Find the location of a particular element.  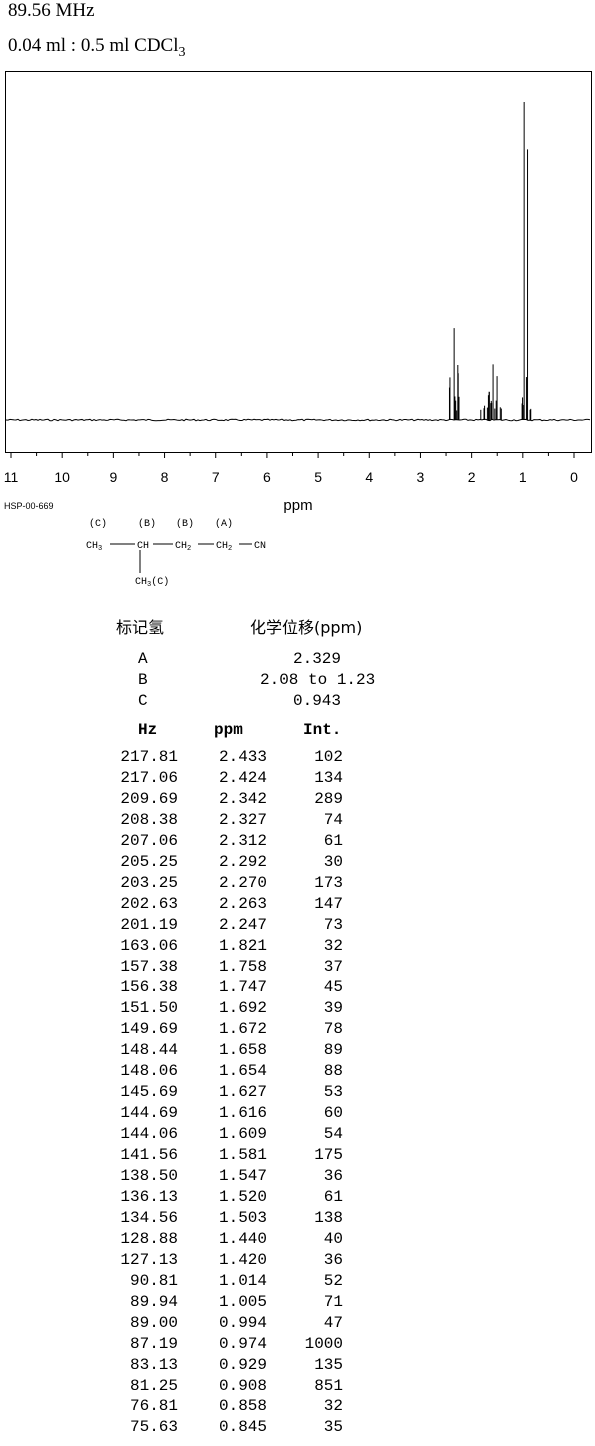

cell-int: 102 is located at coordinates (328, 757).